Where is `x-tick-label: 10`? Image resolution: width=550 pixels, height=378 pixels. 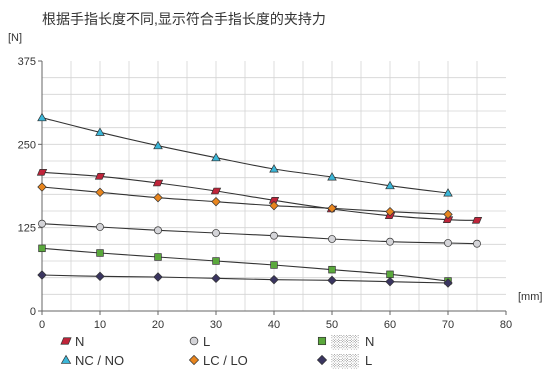 x-tick-label: 10 is located at coordinates (100, 325).